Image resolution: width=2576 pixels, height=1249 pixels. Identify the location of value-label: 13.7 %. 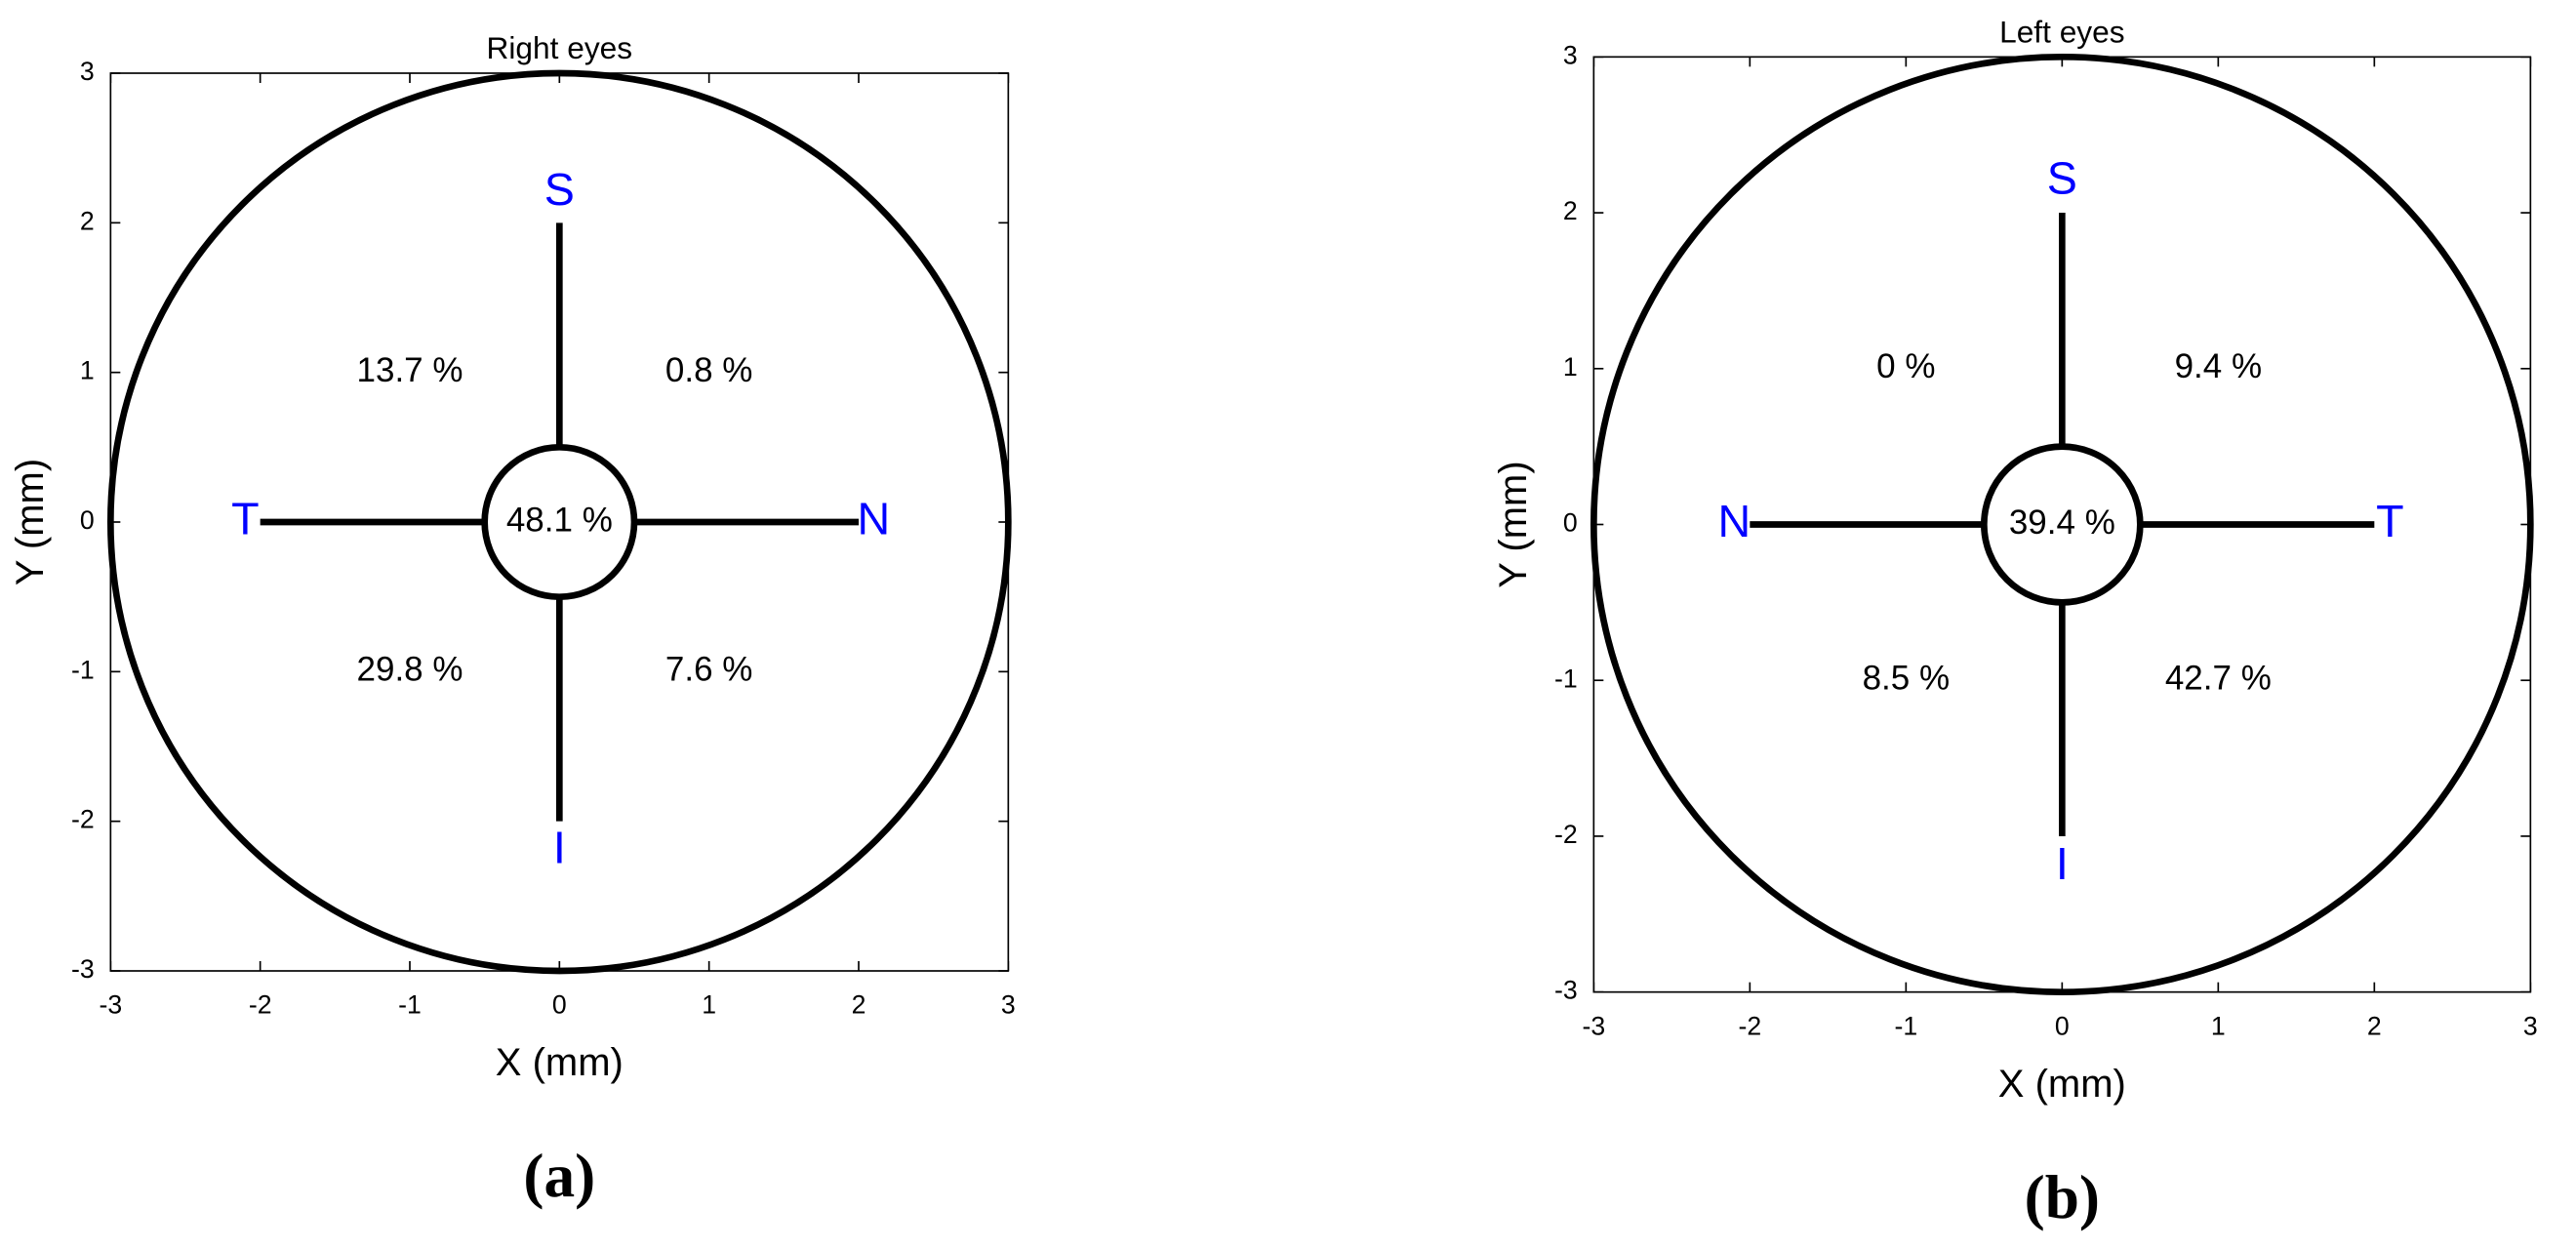
(410, 370).